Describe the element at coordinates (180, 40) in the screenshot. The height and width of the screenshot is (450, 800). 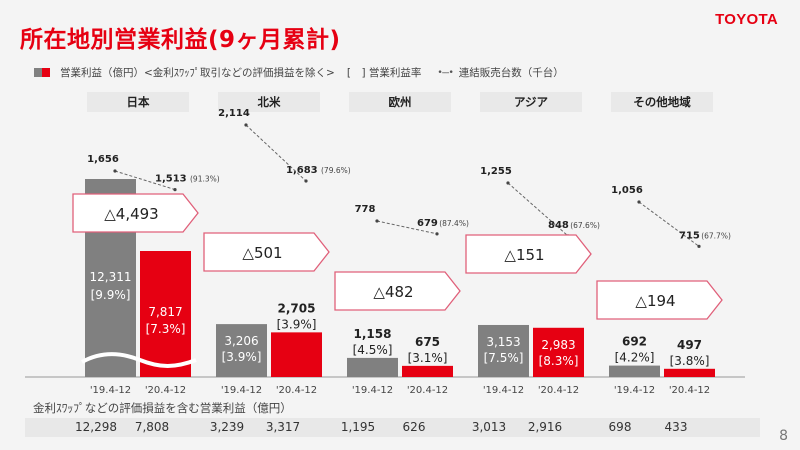
I see `page-title: 所在地別営業利益(9ヶ月累計)` at that location.